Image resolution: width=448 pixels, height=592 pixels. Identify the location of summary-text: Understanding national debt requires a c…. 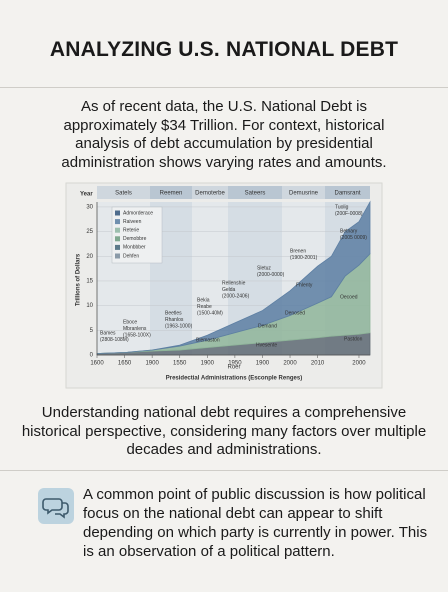
(224, 431).